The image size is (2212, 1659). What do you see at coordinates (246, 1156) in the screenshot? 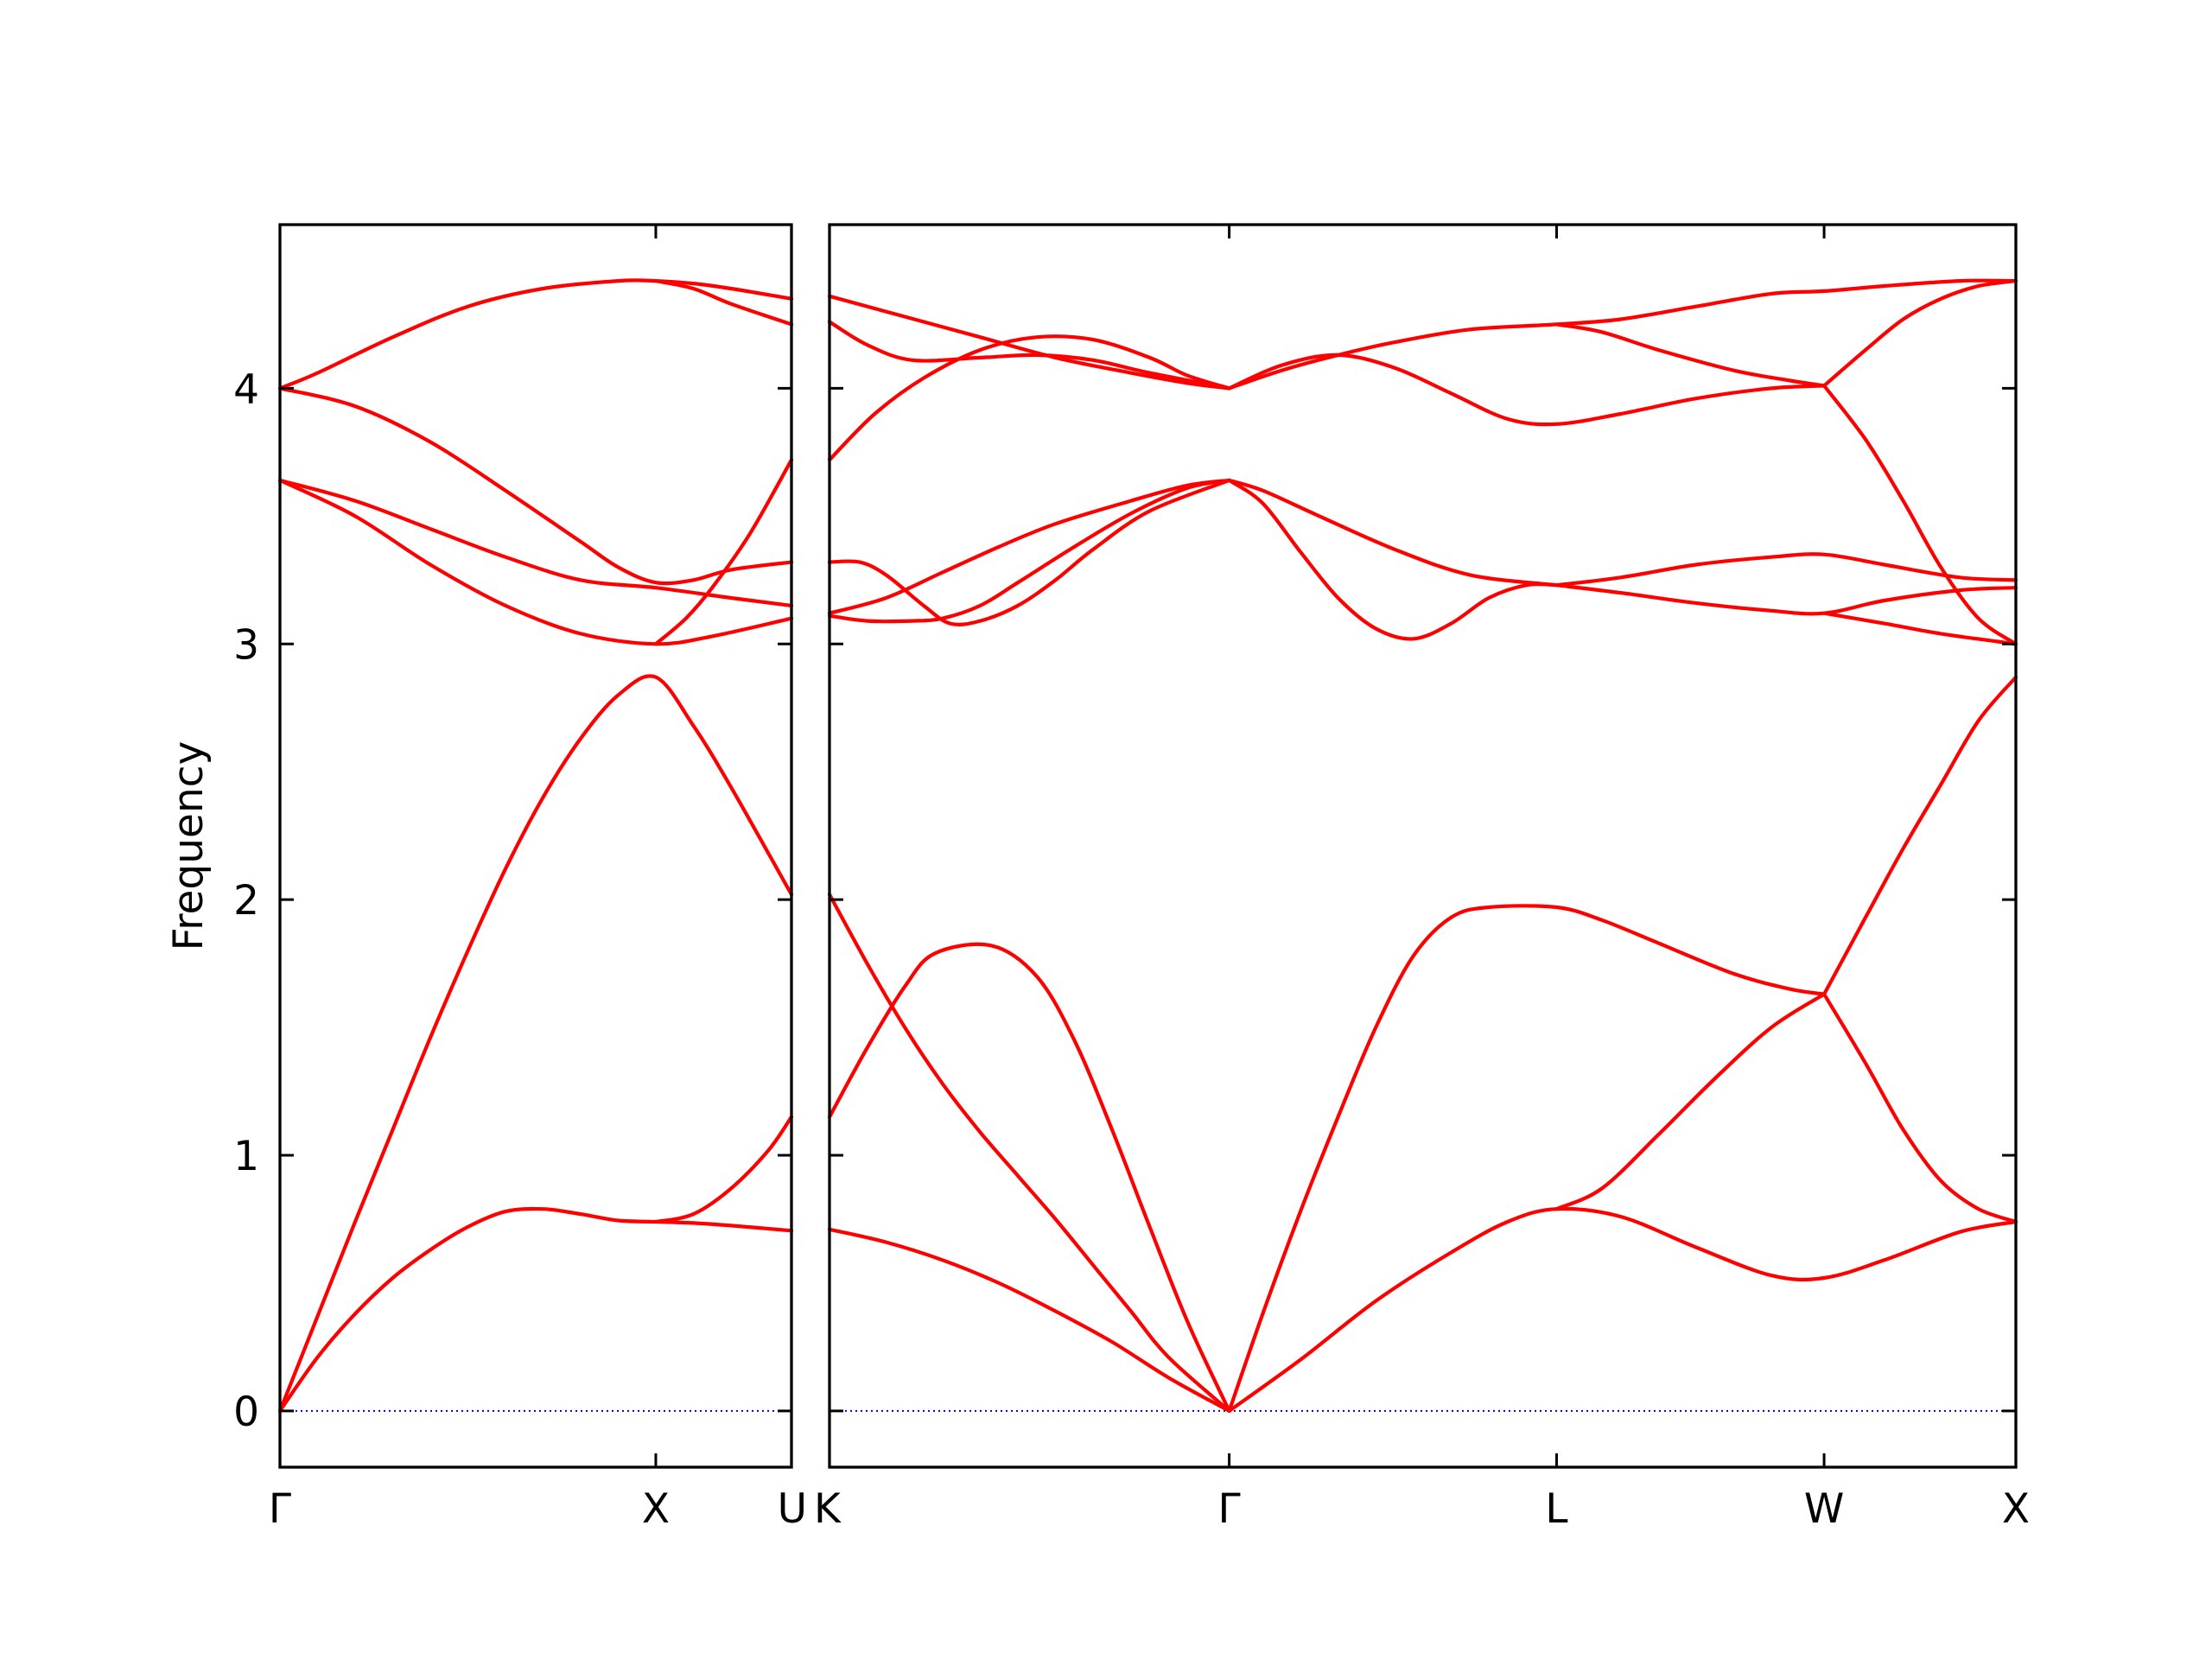
I see `y-tick-label: 1` at bounding box center [246, 1156].